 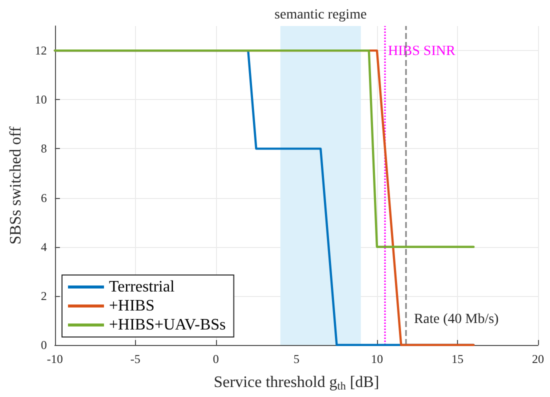 I want to click on legend-label: +HIBS, so click(x=131, y=306).